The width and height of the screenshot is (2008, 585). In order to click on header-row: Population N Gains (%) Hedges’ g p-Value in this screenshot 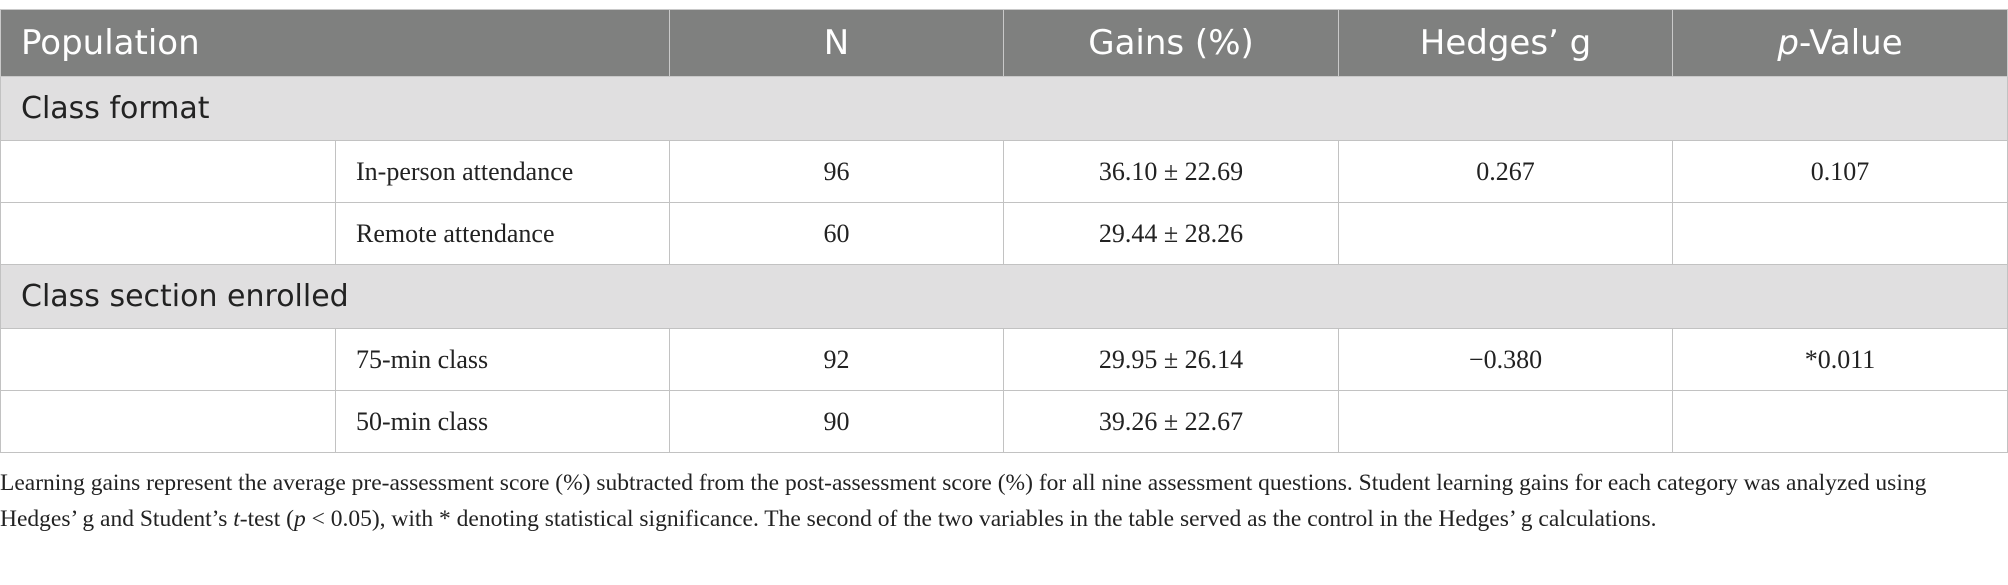, I will do `click(1004, 43)`.